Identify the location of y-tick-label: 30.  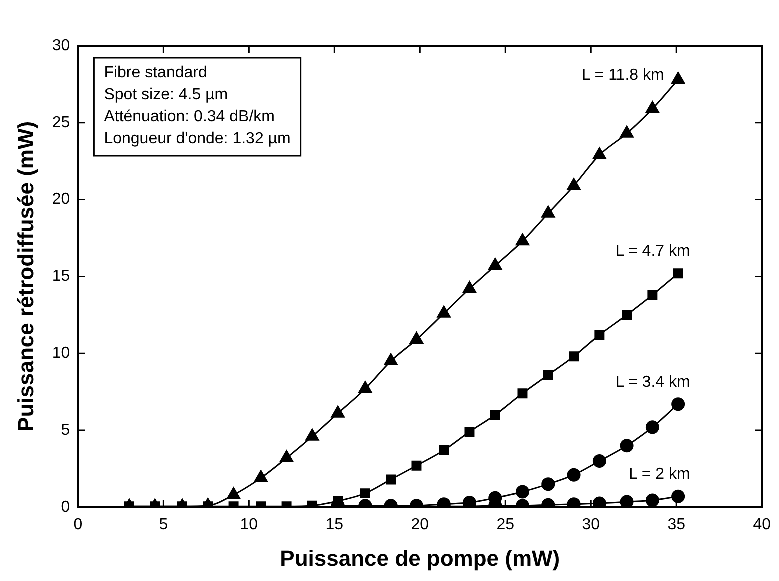
(61, 45).